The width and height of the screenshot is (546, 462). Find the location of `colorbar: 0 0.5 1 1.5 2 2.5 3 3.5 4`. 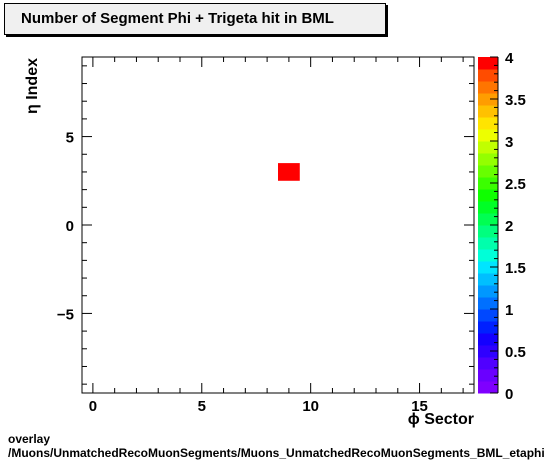

colorbar: 0 0.5 1 1.5 2 2.5 3 3.5 4 is located at coordinates (502, 226).